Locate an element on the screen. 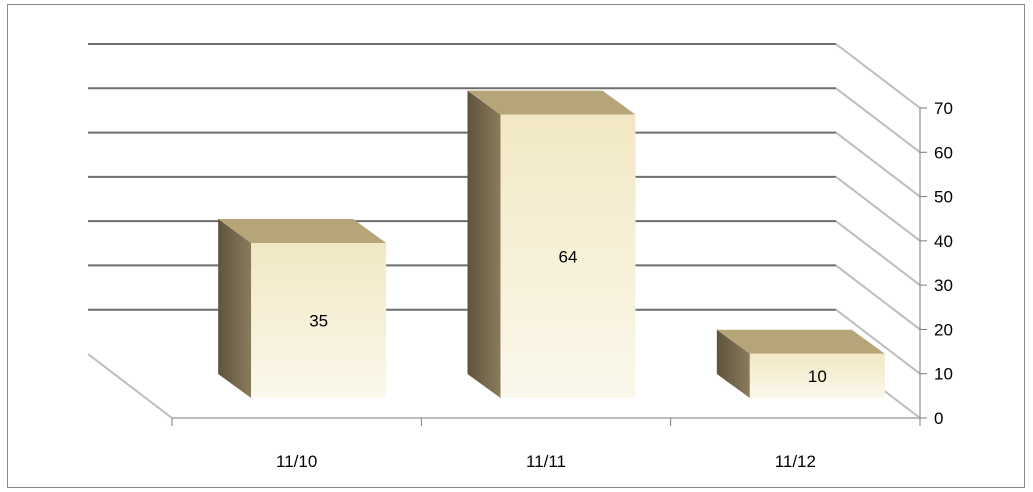 This screenshot has width=1033, height=492. data-label: 10 is located at coordinates (817, 376).